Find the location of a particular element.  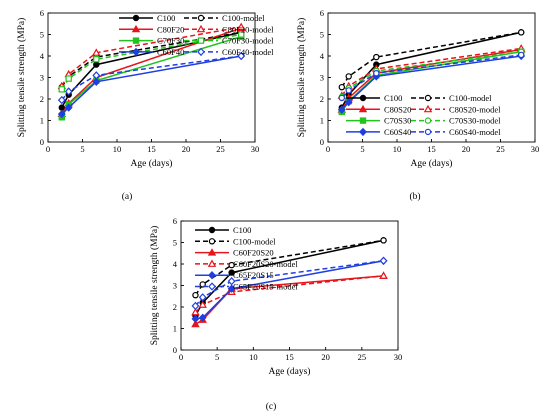

series-C60F40 is located at coordinates (151, 85).